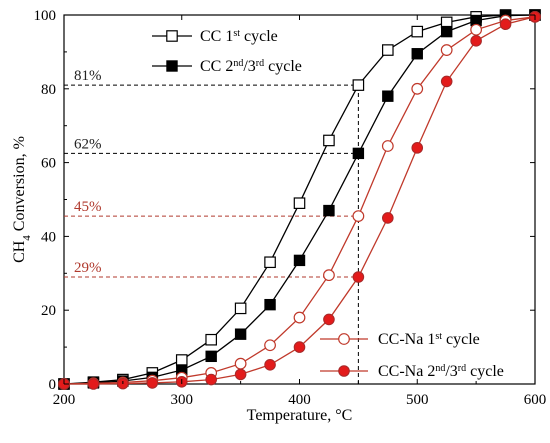 Image resolution: width=550 pixels, height=443 pixels. Describe the element at coordinates (53, 385) in the screenshot. I see `y-tick-label-0: 0` at that location.